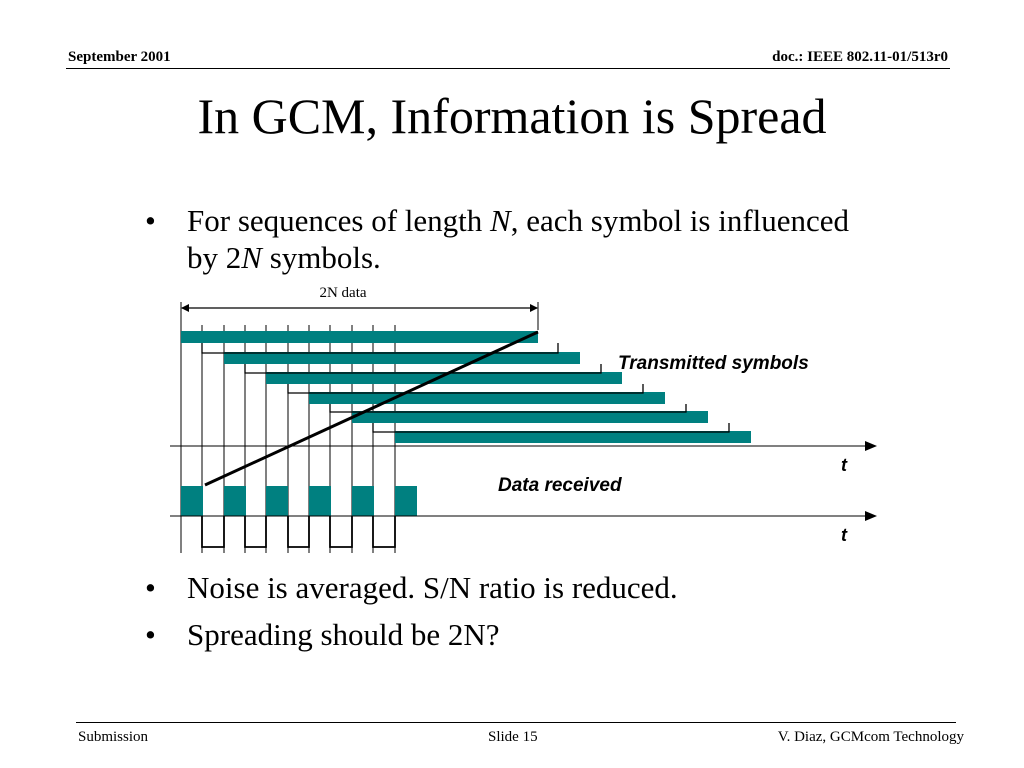  I want to click on transmitted-bars, so click(466, 387).